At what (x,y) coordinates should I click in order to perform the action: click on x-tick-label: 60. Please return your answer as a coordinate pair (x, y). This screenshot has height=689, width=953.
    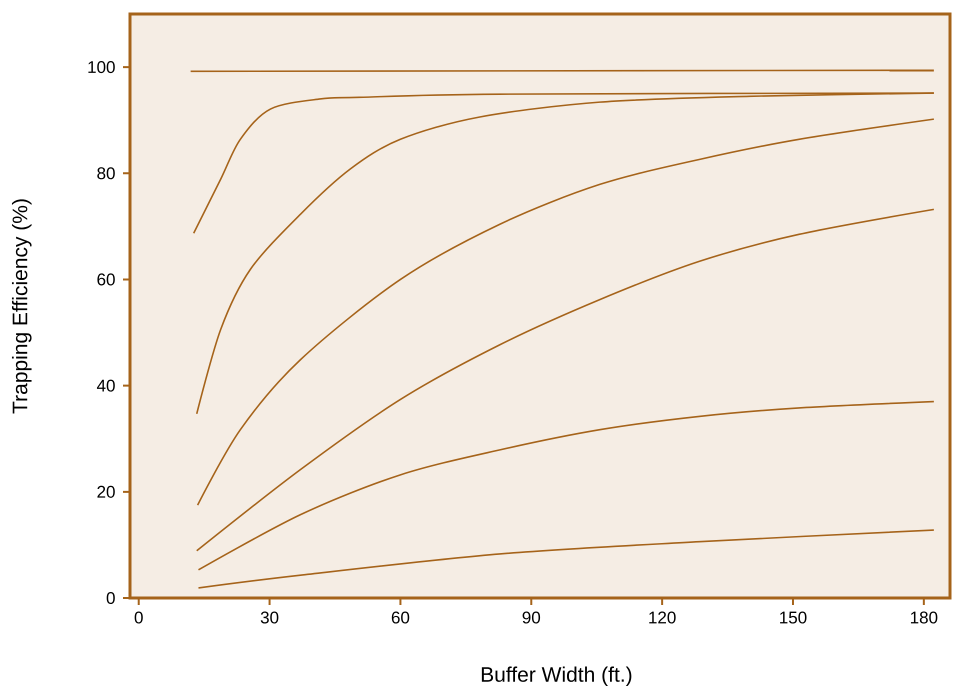
    Looking at the image, I should click on (401, 618).